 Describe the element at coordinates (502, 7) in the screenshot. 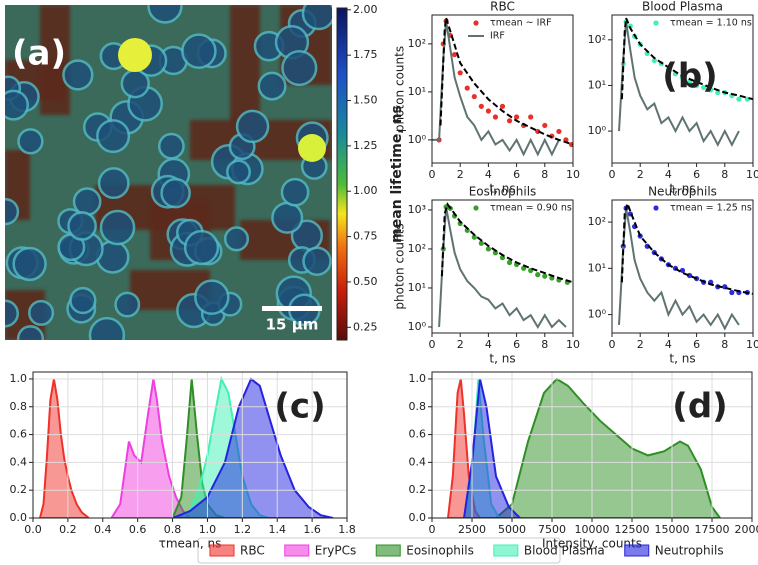

I see `panel-title: RBC` at that location.